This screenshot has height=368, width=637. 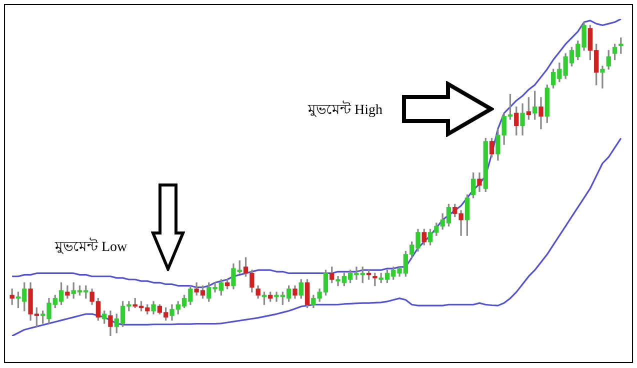 I want to click on annotation: মুভমেন্ট Low, so click(x=91, y=246).